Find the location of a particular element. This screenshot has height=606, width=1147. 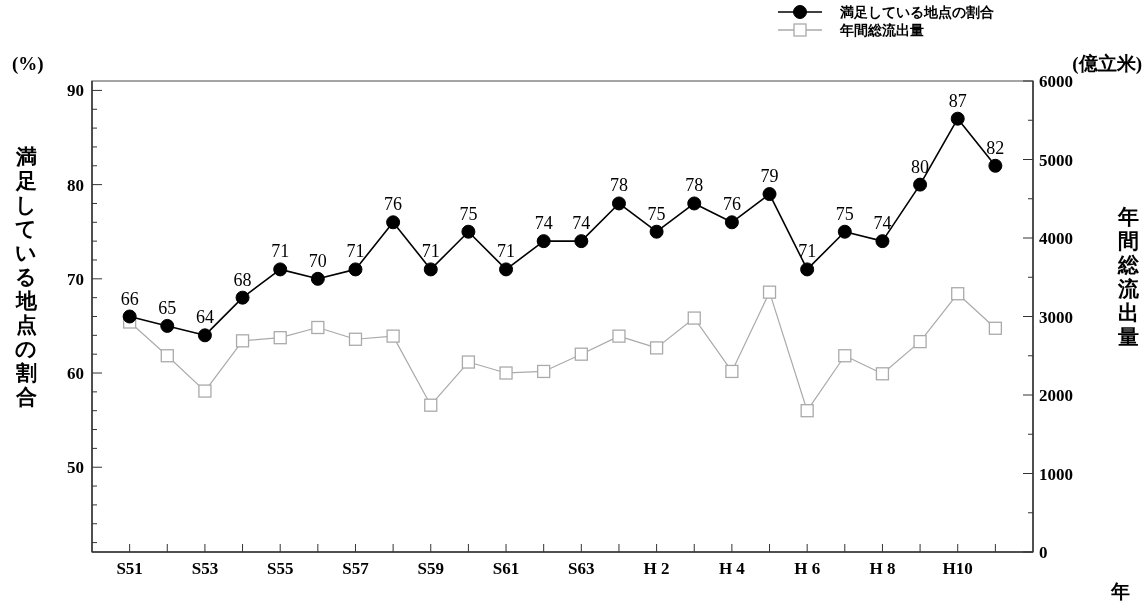

x-tick-label: H10 is located at coordinates (957, 568).